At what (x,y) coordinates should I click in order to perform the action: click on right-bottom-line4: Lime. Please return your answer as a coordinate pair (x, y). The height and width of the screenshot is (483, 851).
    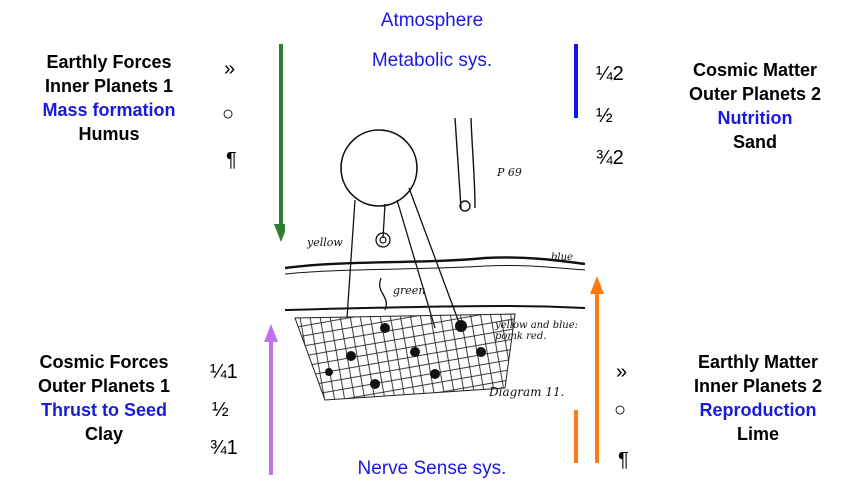
    Looking at the image, I should click on (757, 434).